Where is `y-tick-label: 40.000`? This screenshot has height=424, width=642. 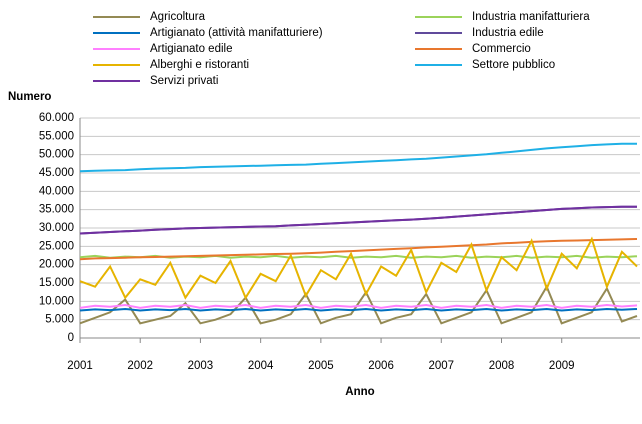
y-tick-label: 40.000 is located at coordinates (56, 191).